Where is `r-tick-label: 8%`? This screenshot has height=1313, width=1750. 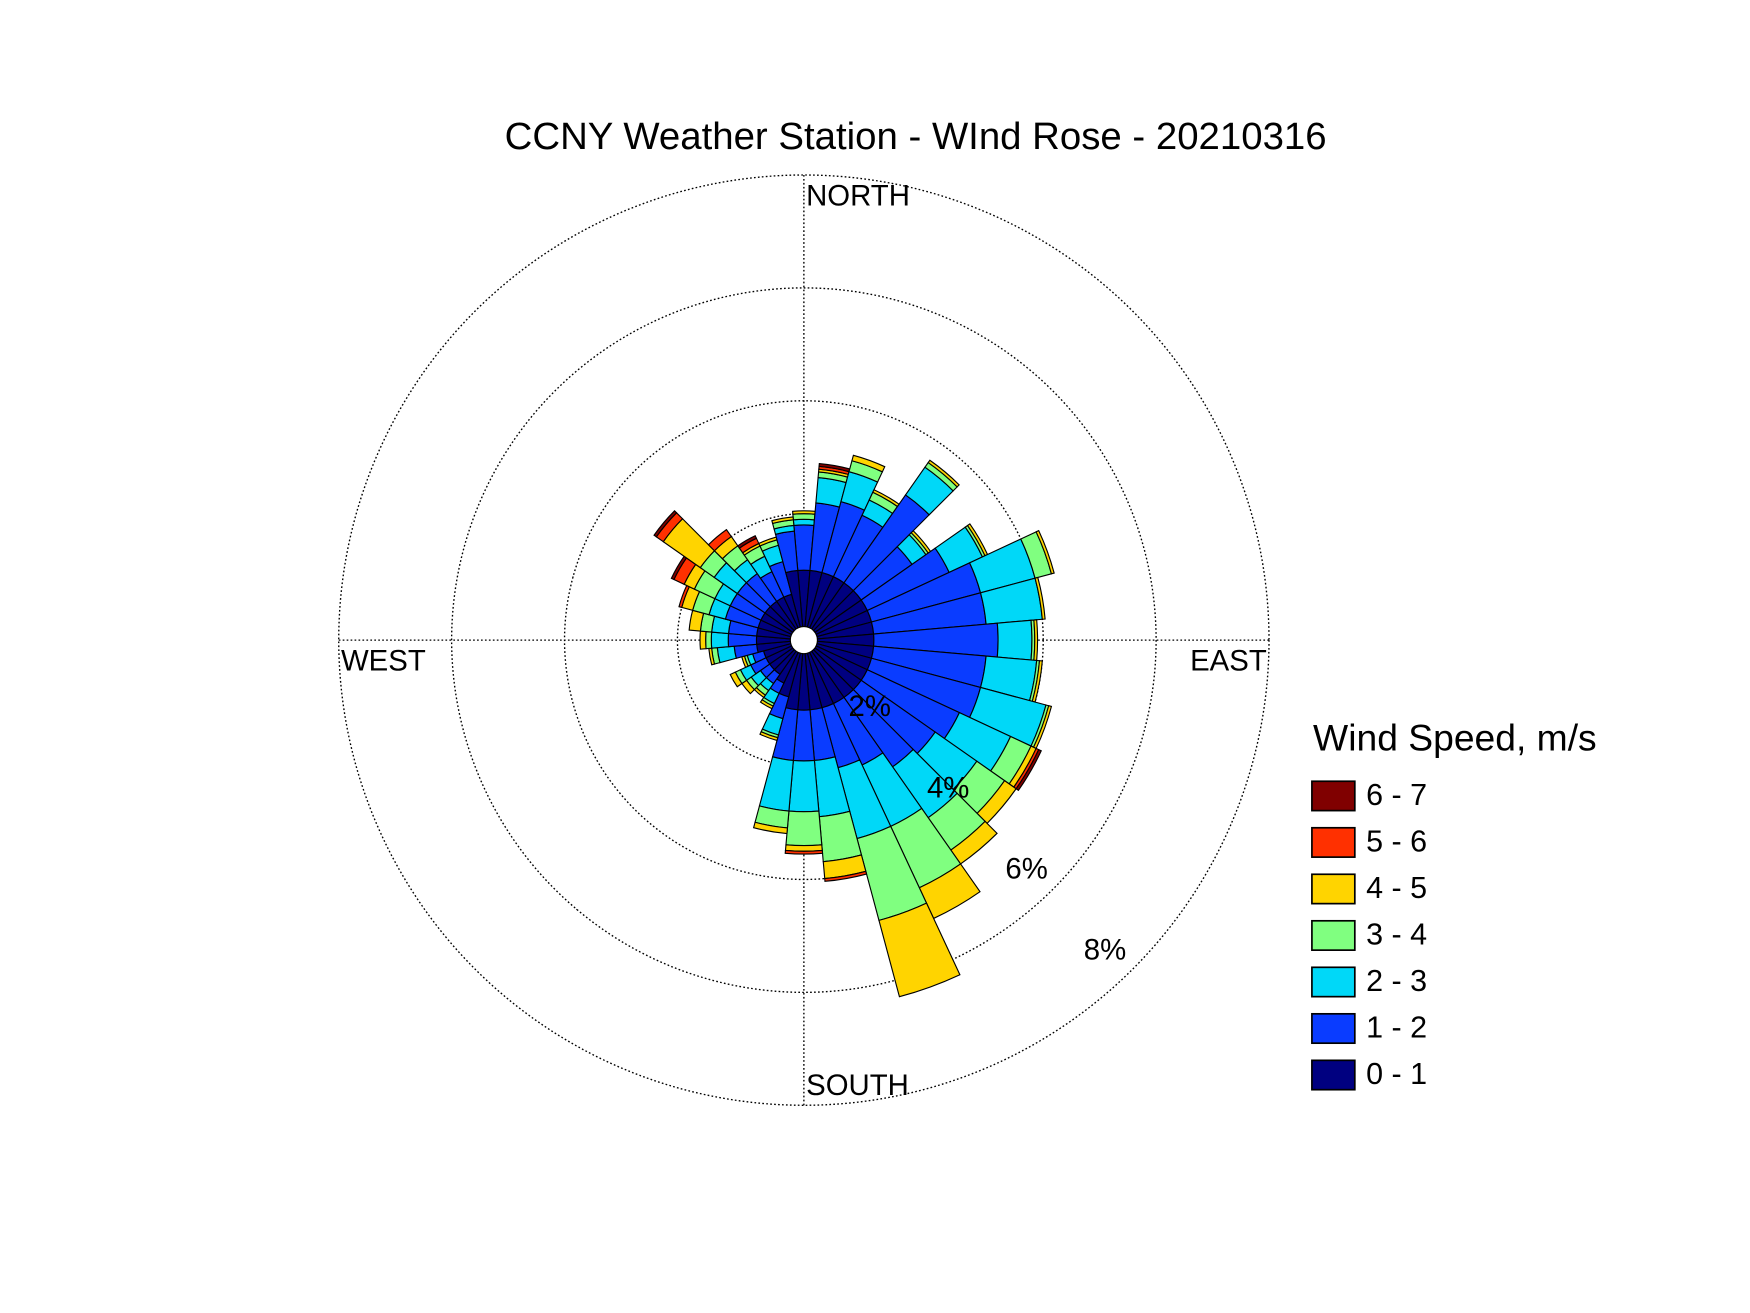
r-tick-label: 8% is located at coordinates (1105, 950).